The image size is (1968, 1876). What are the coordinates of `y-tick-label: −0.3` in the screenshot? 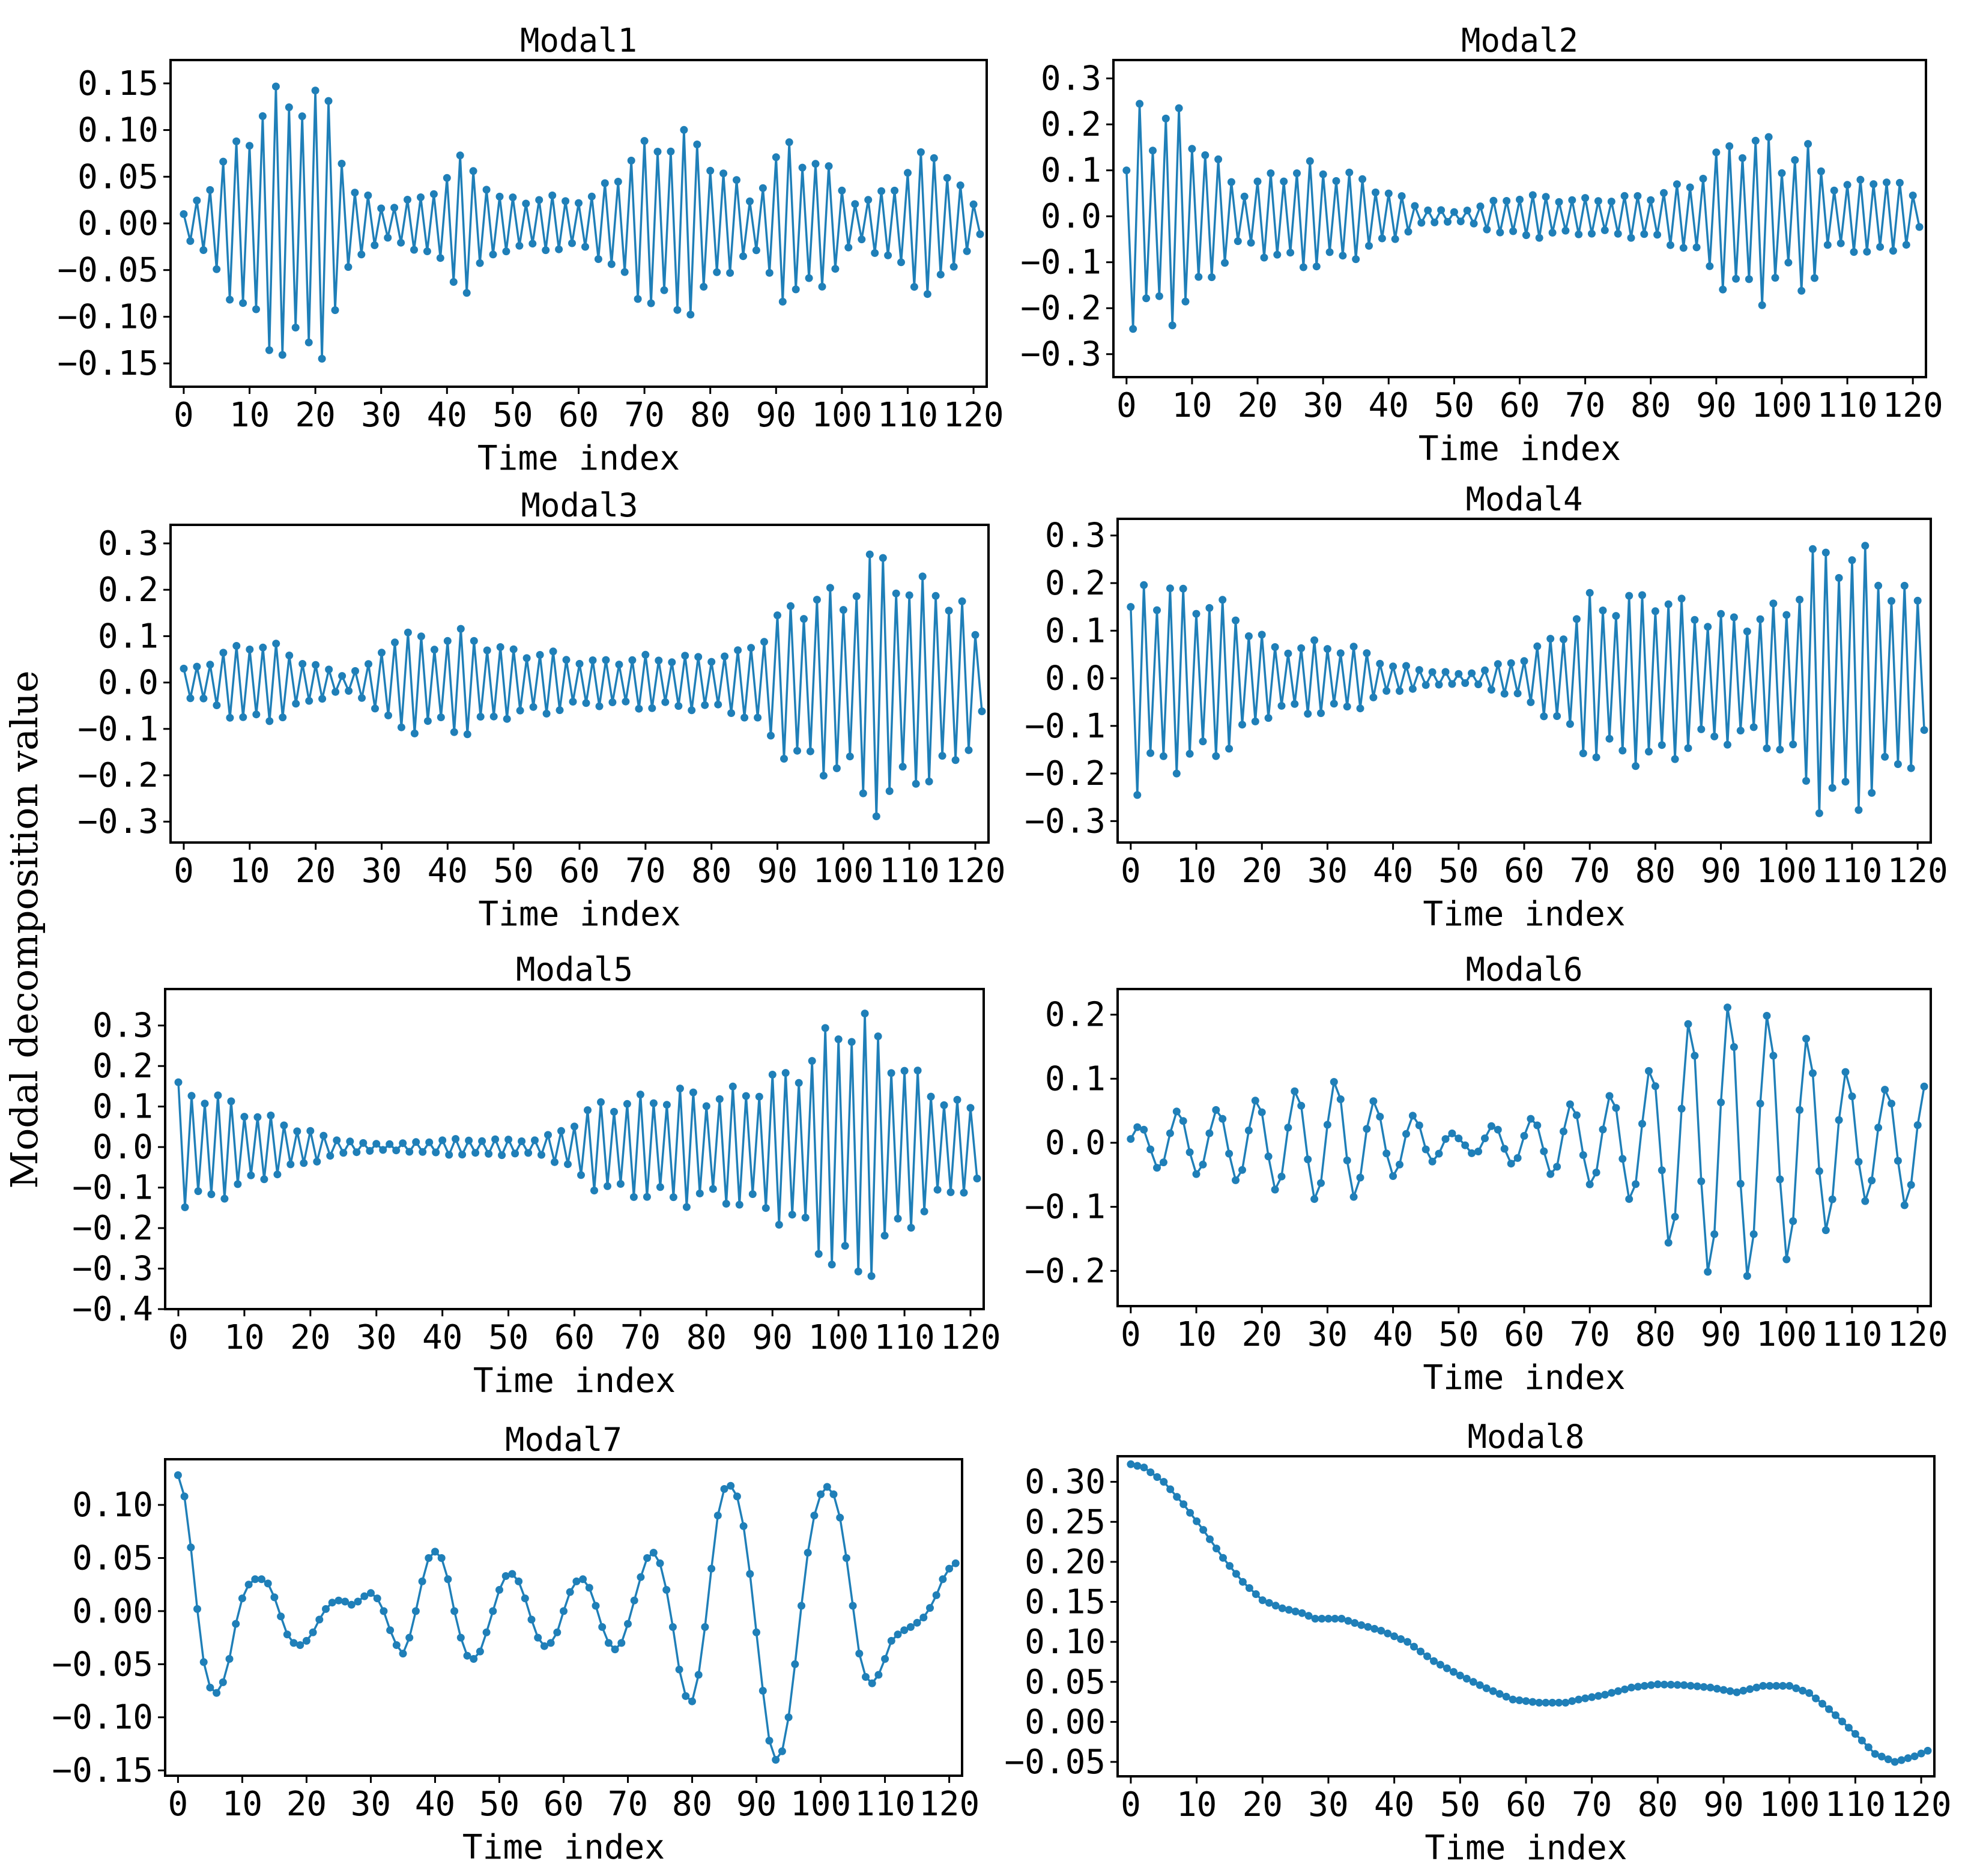 It's located at (1060, 354).